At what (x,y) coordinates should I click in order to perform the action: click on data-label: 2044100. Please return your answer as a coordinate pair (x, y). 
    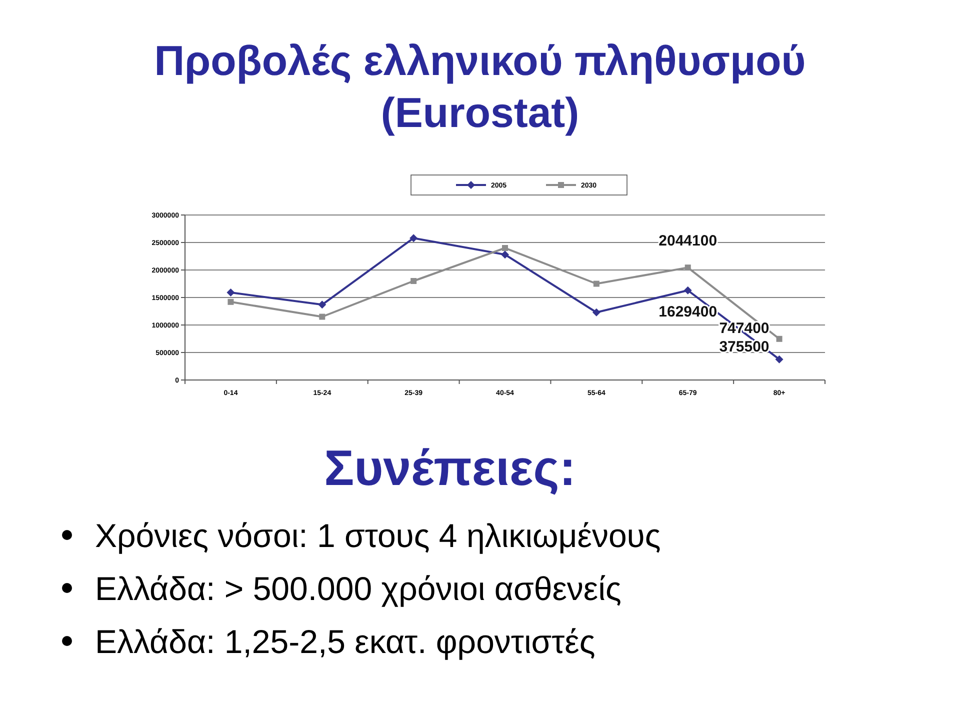
    Looking at the image, I should click on (688, 241).